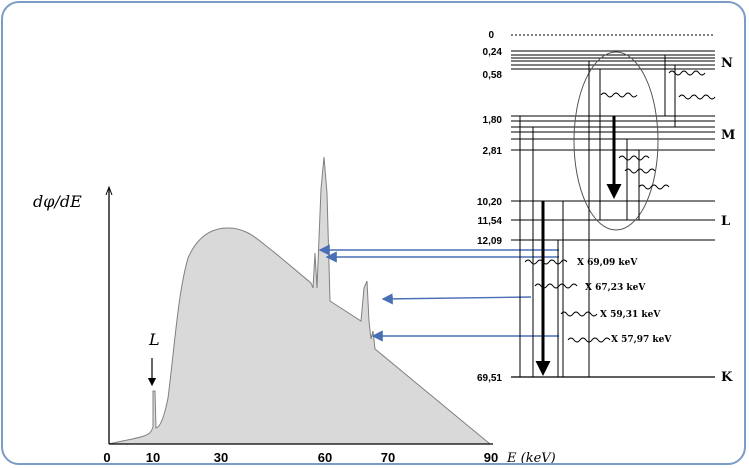  What do you see at coordinates (493, 52) in the screenshot?
I see `level-0-24: 0,24` at bounding box center [493, 52].